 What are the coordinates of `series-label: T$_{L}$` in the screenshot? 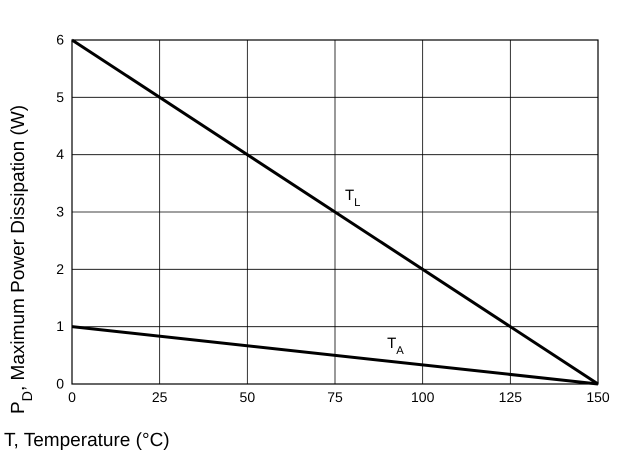 It's located at (352, 198).